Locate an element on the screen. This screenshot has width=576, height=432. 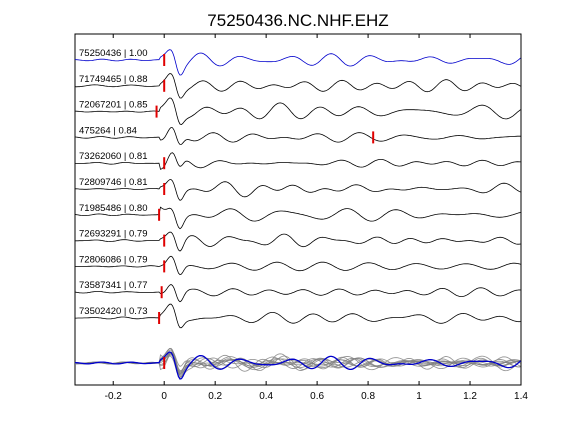
x-tick-label: 1 is located at coordinates (419, 396).